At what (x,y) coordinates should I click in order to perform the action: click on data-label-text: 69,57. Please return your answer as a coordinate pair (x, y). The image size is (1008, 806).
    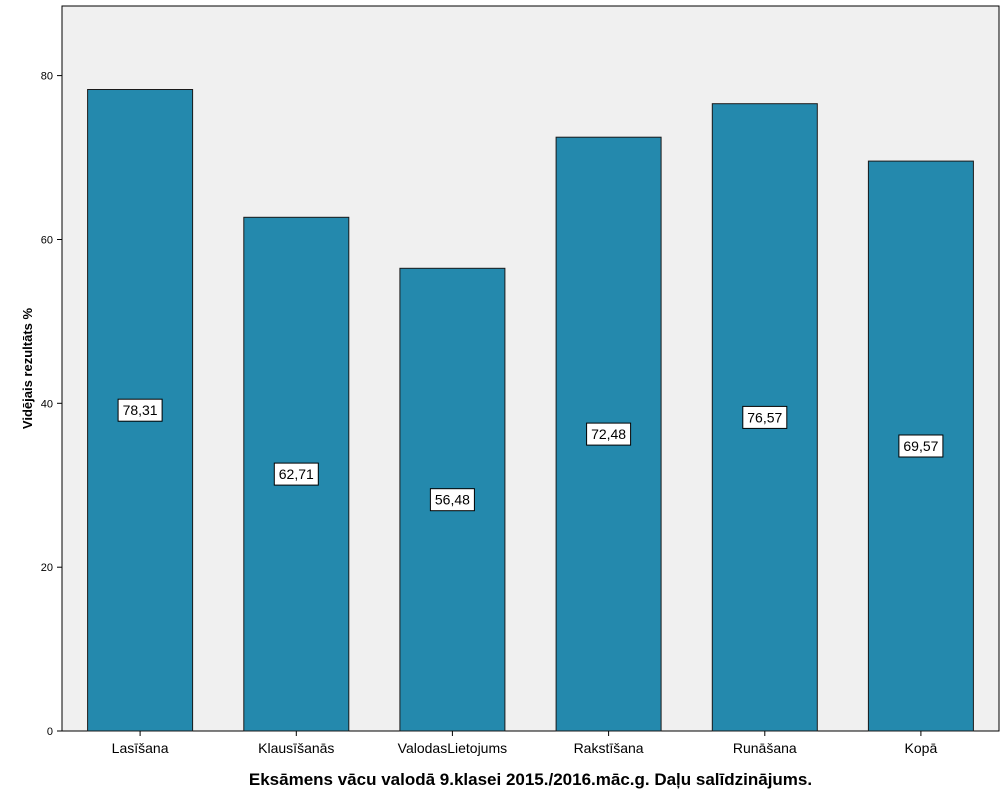
    Looking at the image, I should click on (920, 446).